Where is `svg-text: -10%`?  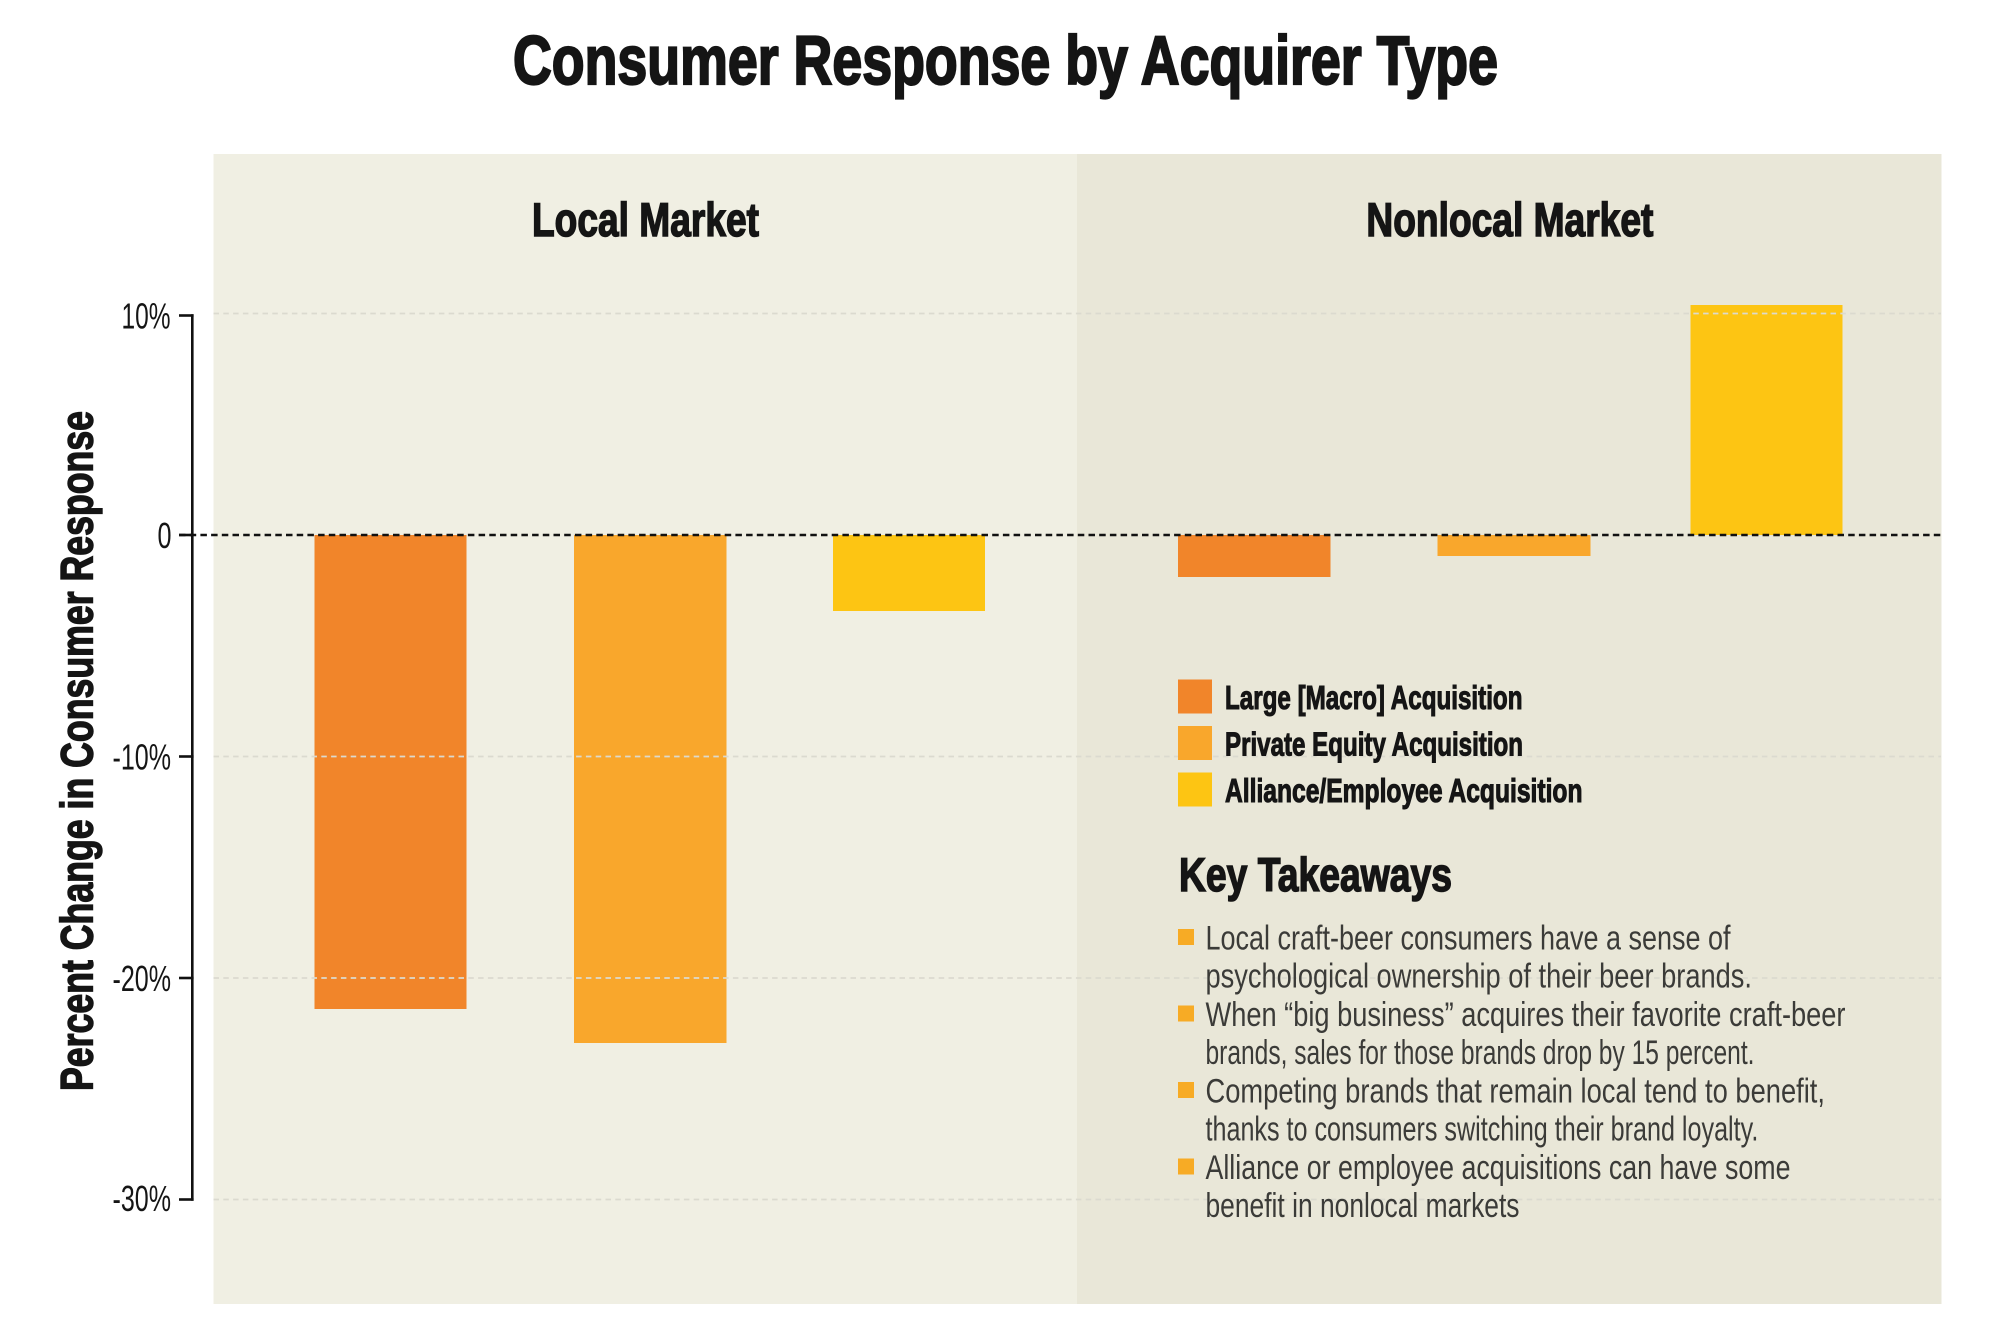 svg-text: -10% is located at coordinates (142, 757).